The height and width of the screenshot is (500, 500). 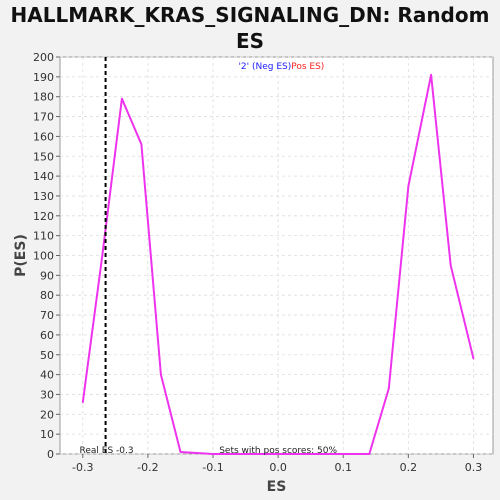 I want to click on y-tick-label: 100, so click(x=43, y=256).